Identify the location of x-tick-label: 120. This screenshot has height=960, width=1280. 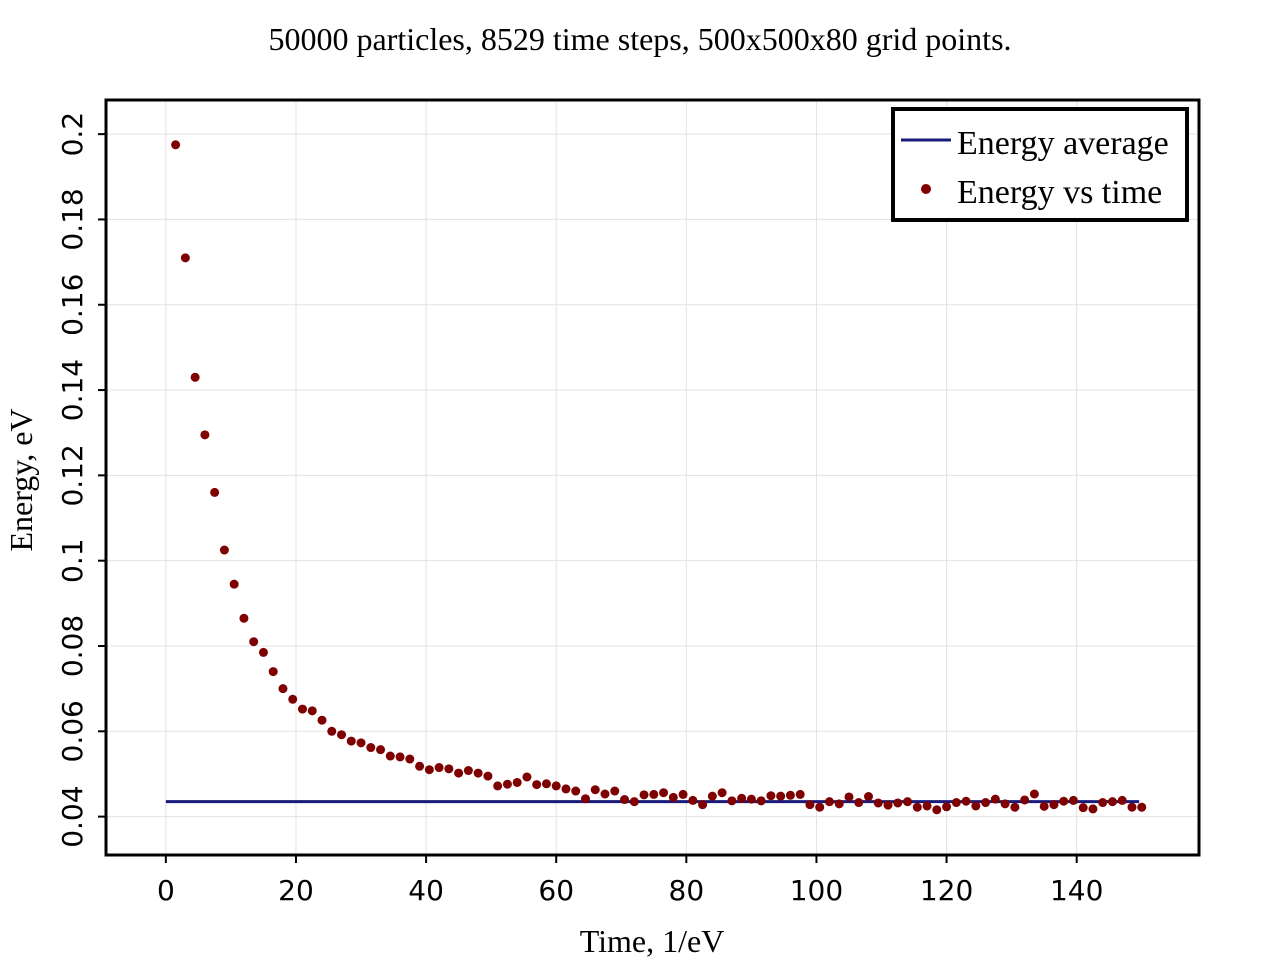
(946, 890).